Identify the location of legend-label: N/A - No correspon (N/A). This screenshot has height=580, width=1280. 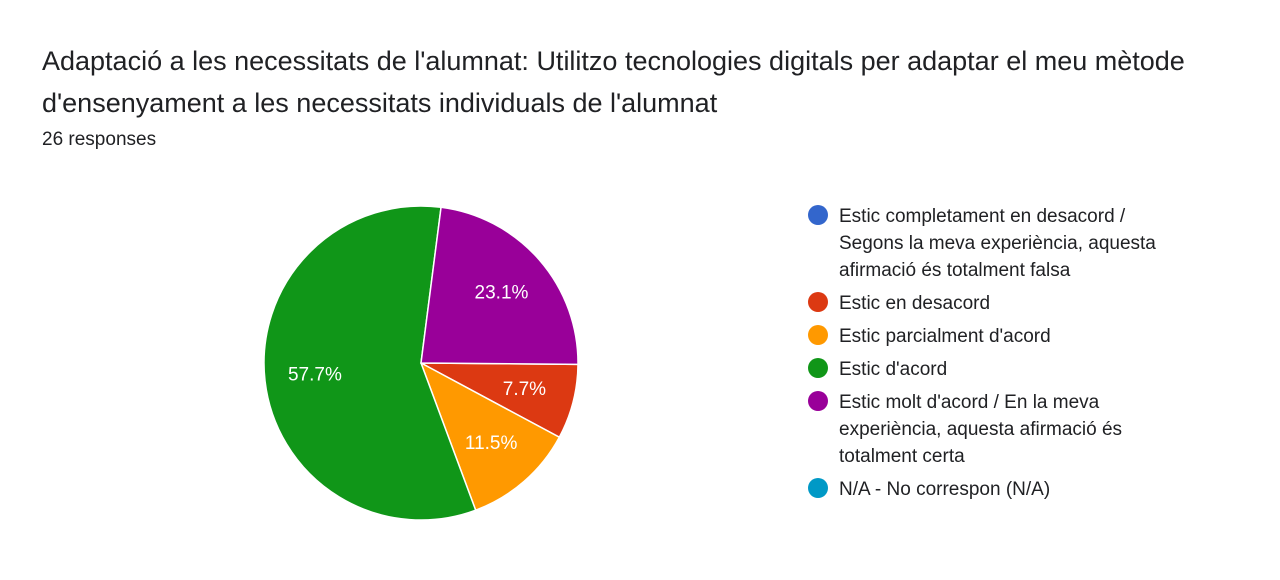
(945, 489).